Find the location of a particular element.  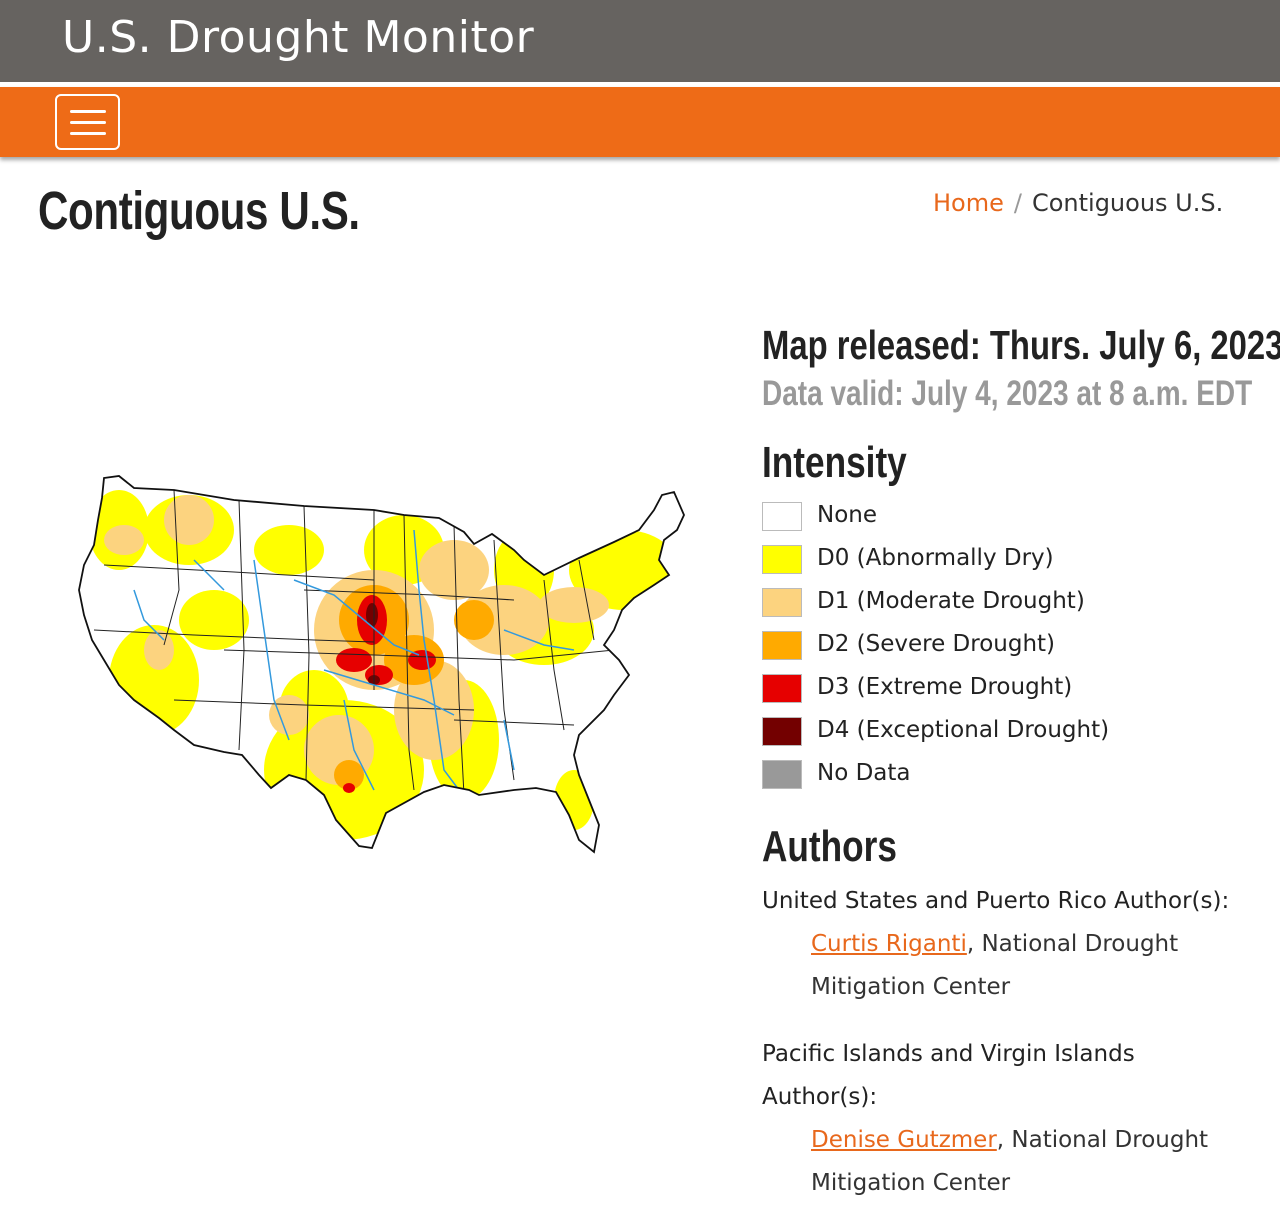

legend-desc: (Moderate Drought) is located at coordinates (970, 601).